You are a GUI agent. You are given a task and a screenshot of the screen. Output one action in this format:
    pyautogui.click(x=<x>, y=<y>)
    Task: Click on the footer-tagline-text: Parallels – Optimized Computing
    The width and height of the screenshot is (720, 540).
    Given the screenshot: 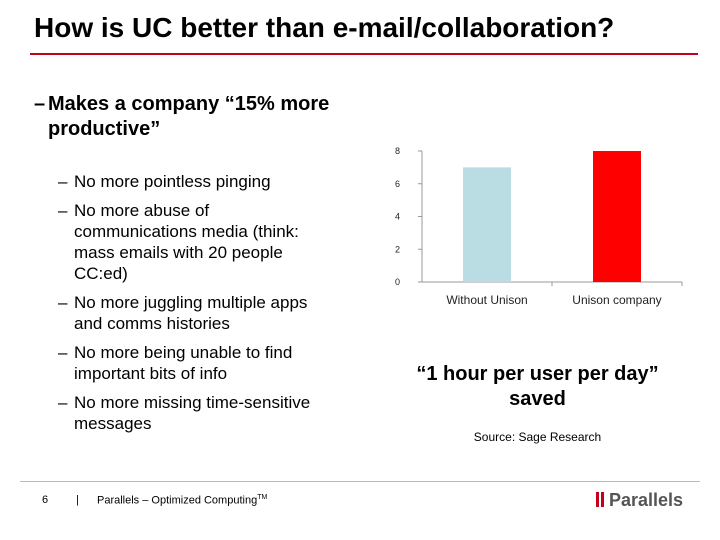 What is the action you would take?
    pyautogui.click(x=177, y=500)
    